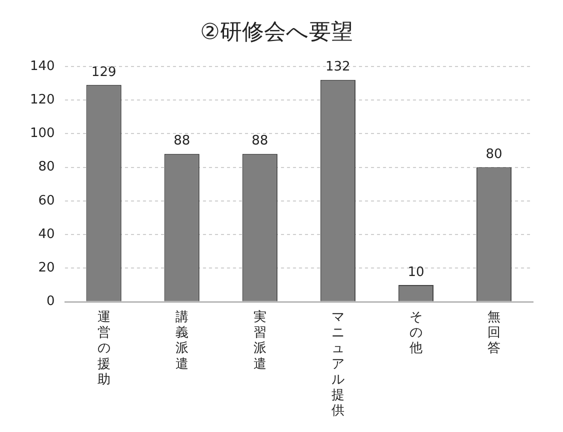  Describe the element at coordinates (259, 340) in the screenshot. I see `x-tick-label: 実習派遣` at that location.